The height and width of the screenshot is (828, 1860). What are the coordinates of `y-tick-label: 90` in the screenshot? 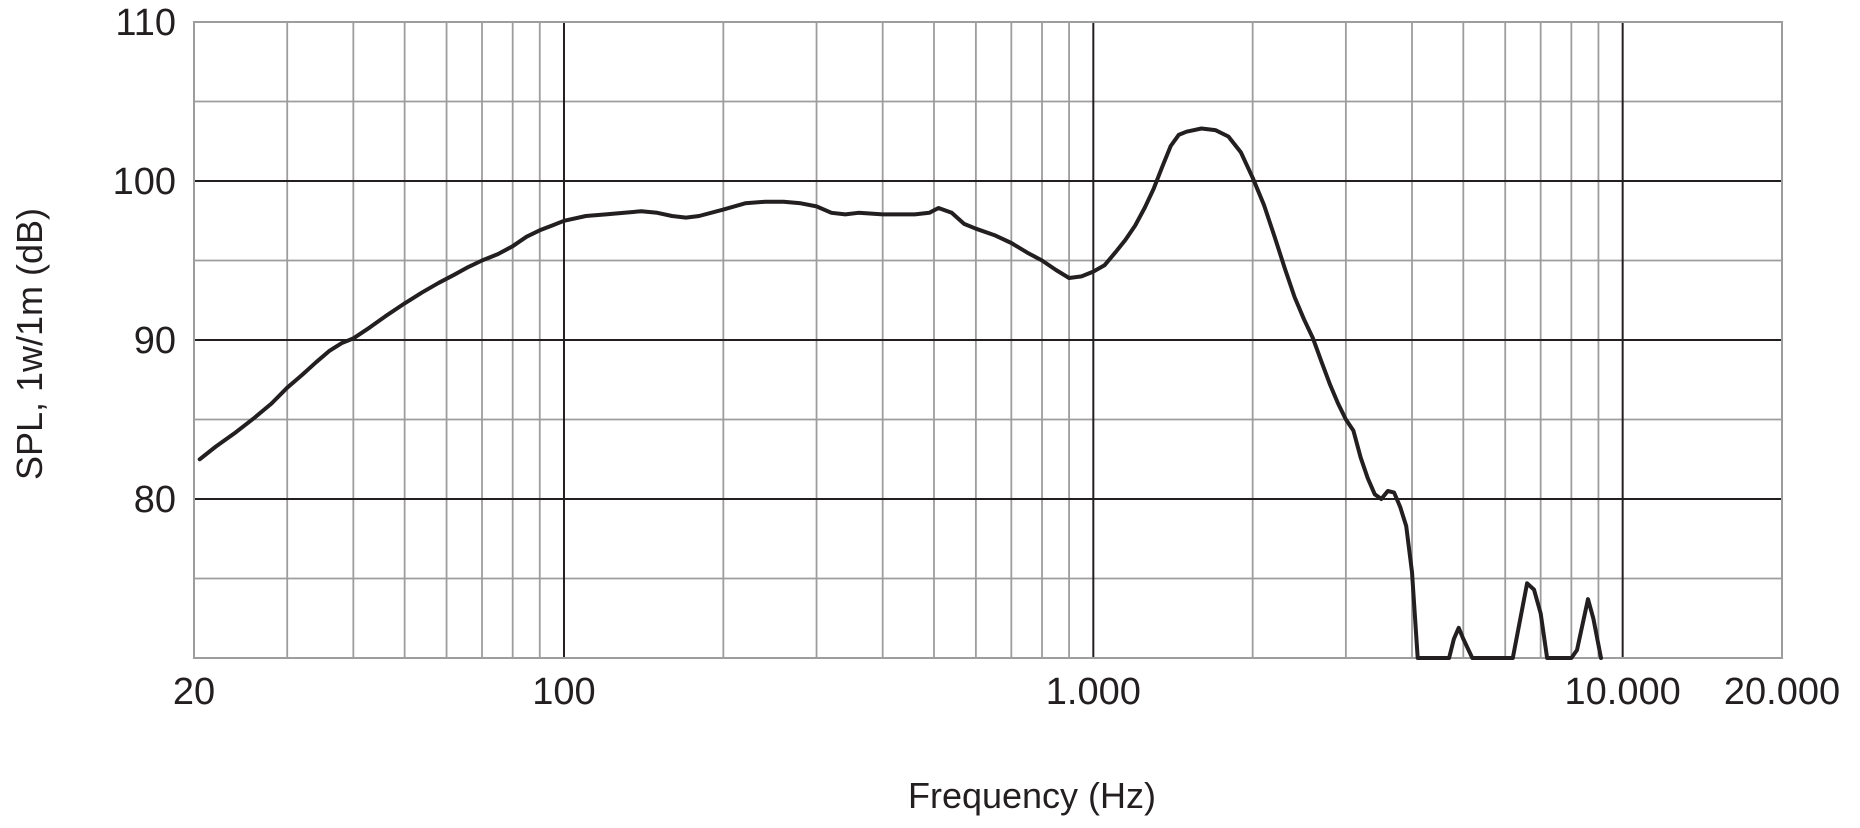 It's located at (155, 341).